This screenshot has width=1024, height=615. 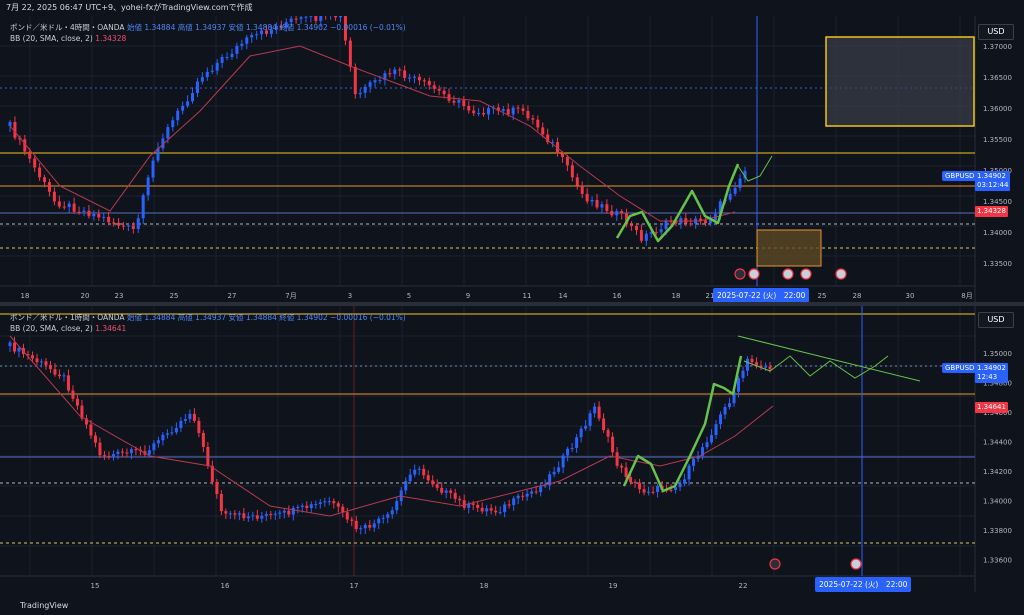 I want to click on green-wave-drawing, so click(x=682, y=424).